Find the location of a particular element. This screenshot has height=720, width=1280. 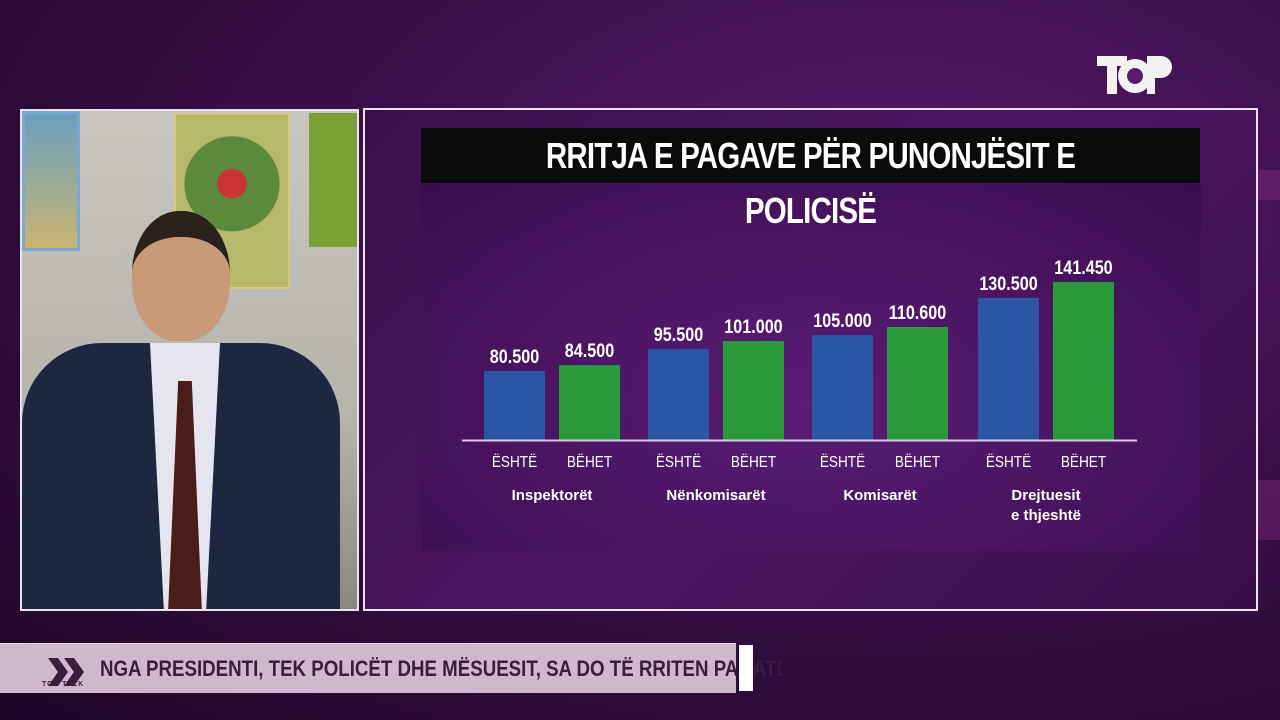

painting-green is located at coordinates (333, 180).